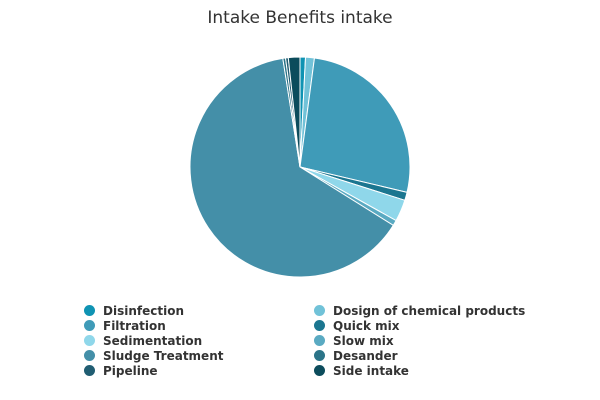 The width and height of the screenshot is (600, 400). I want to click on legend-item-side-intake: Side intake, so click(429, 370).